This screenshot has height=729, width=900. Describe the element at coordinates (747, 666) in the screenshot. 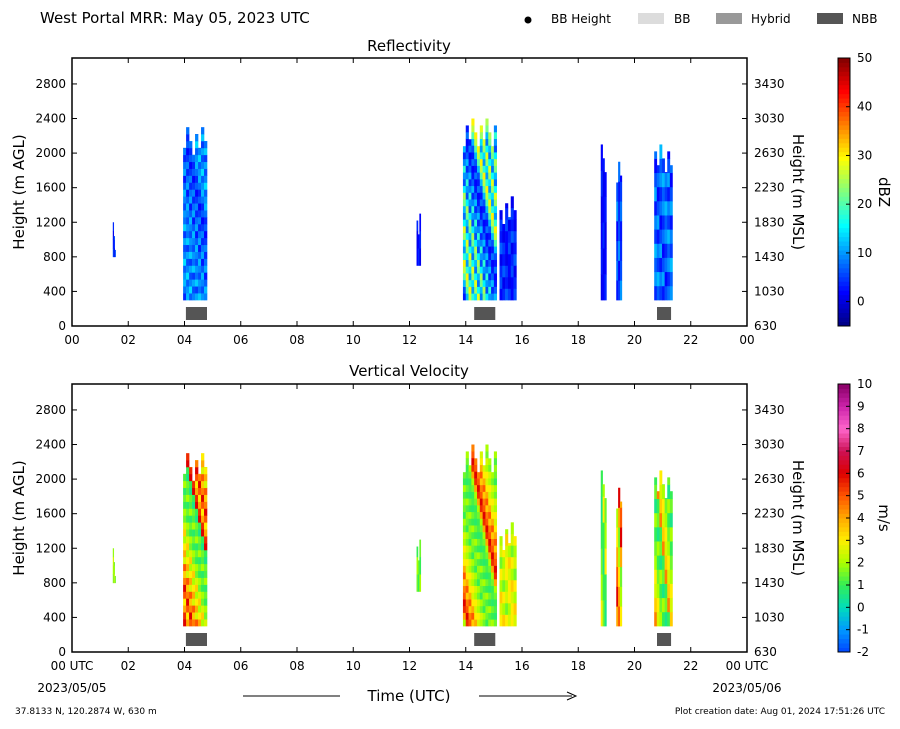

I see `x-tick-label: 00 UTC` at that location.